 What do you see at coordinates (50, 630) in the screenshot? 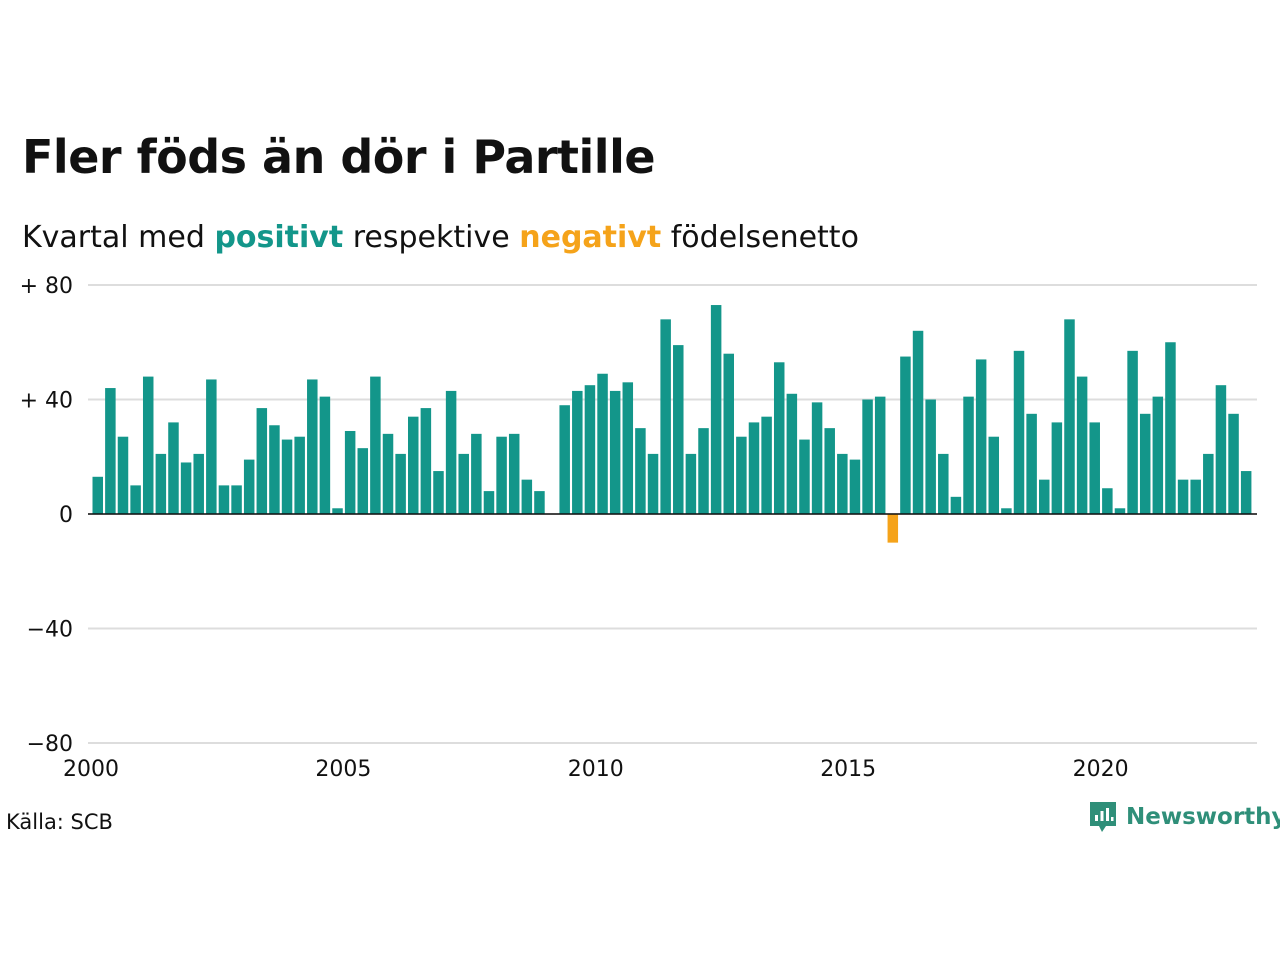
I see `y-tick-label: −40` at bounding box center [50, 630].